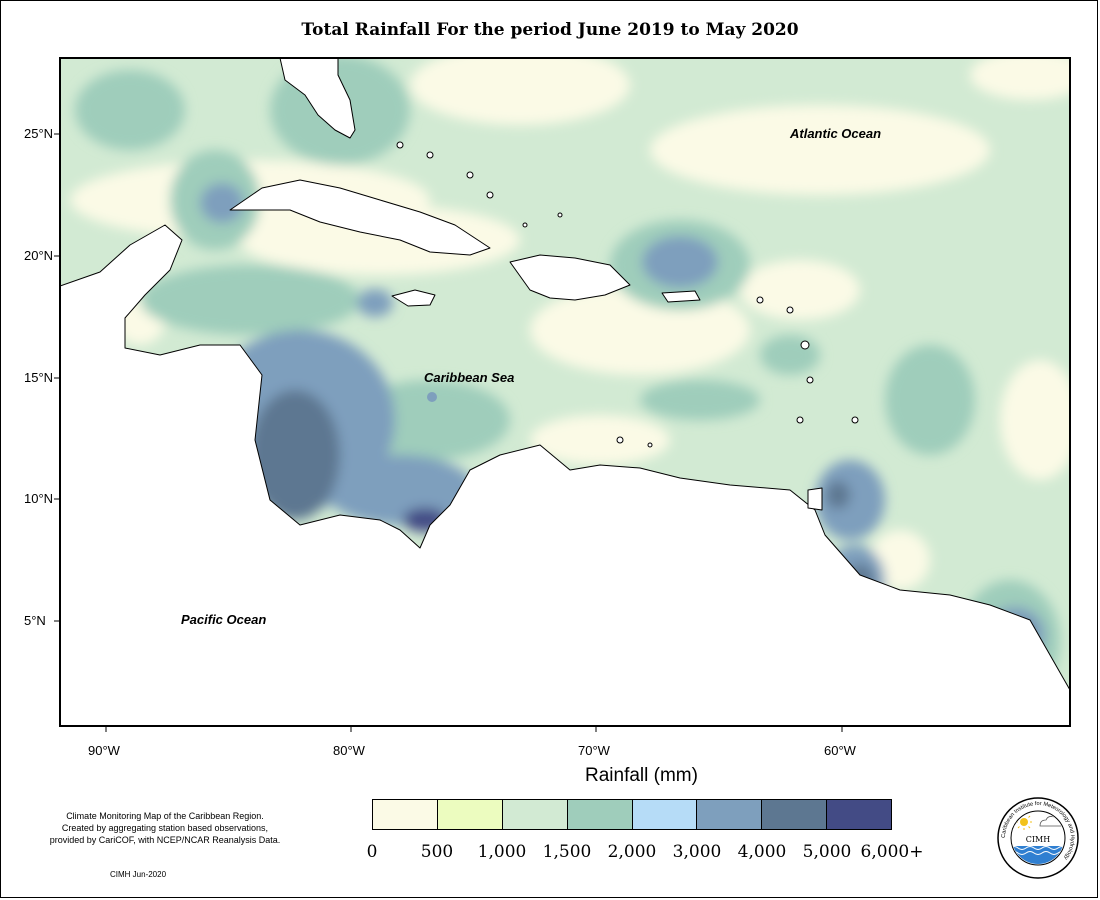 The image size is (1100, 900). I want to click on legend-tick-label: 4,000, so click(762, 852).